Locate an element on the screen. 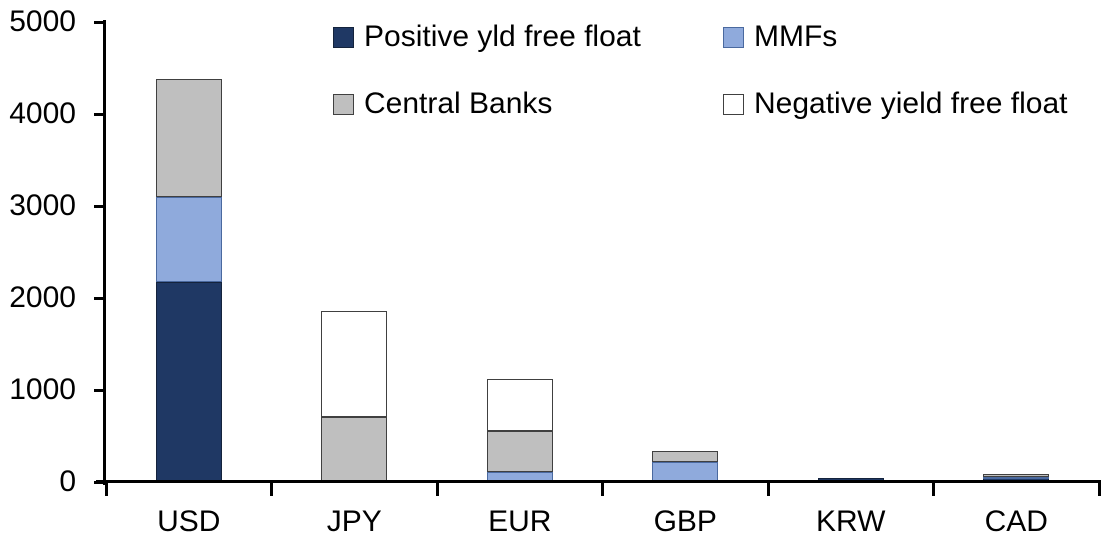  legend-label: MMFs is located at coordinates (796, 36).